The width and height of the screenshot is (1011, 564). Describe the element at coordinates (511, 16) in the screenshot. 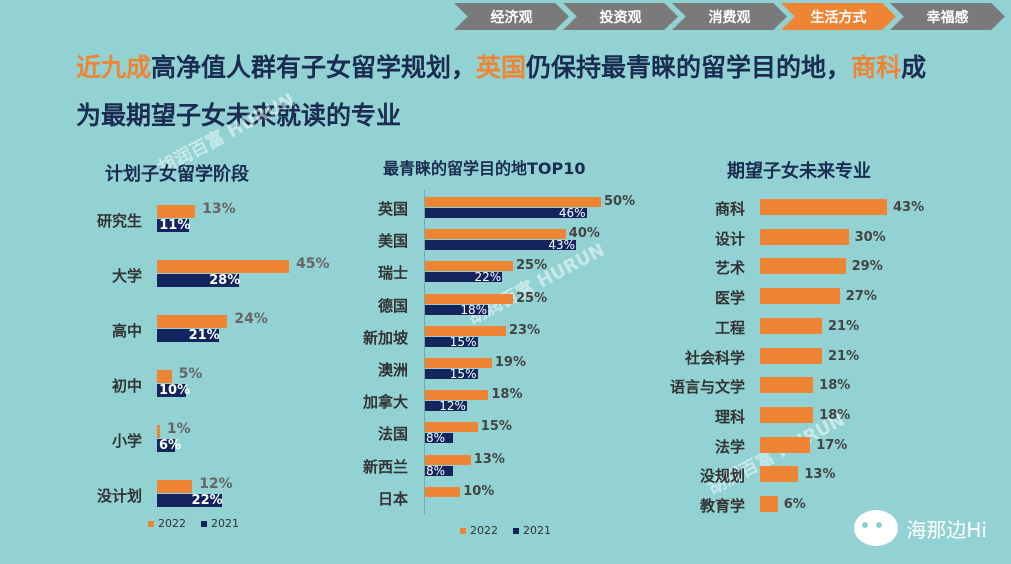

I see `nav-tab-0: 经济观` at that location.